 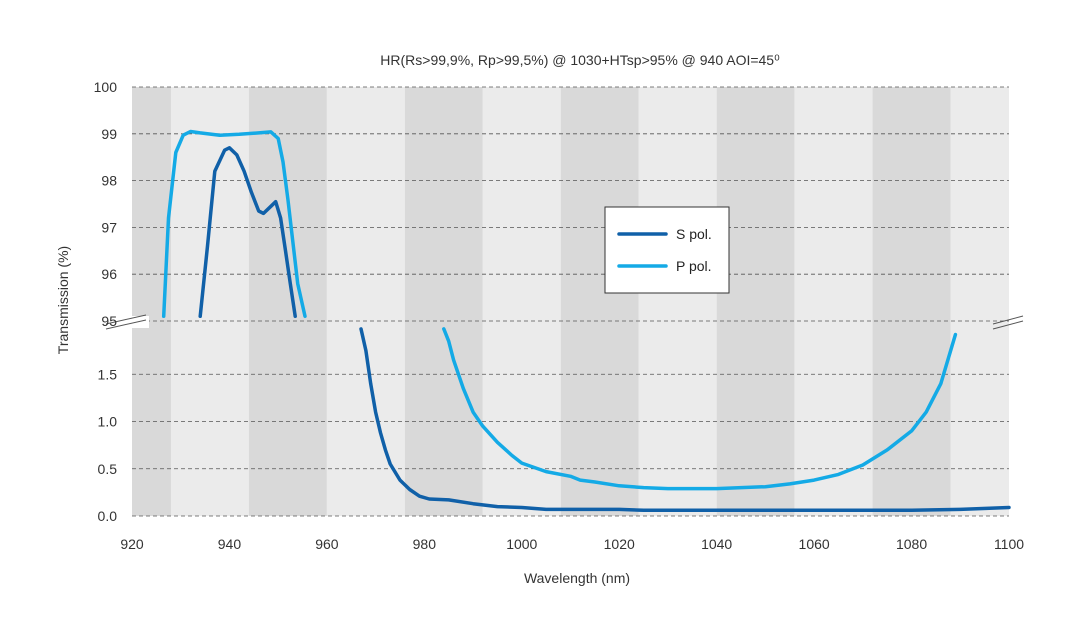 I want to click on x-tick-label: 980, so click(x=425, y=544).